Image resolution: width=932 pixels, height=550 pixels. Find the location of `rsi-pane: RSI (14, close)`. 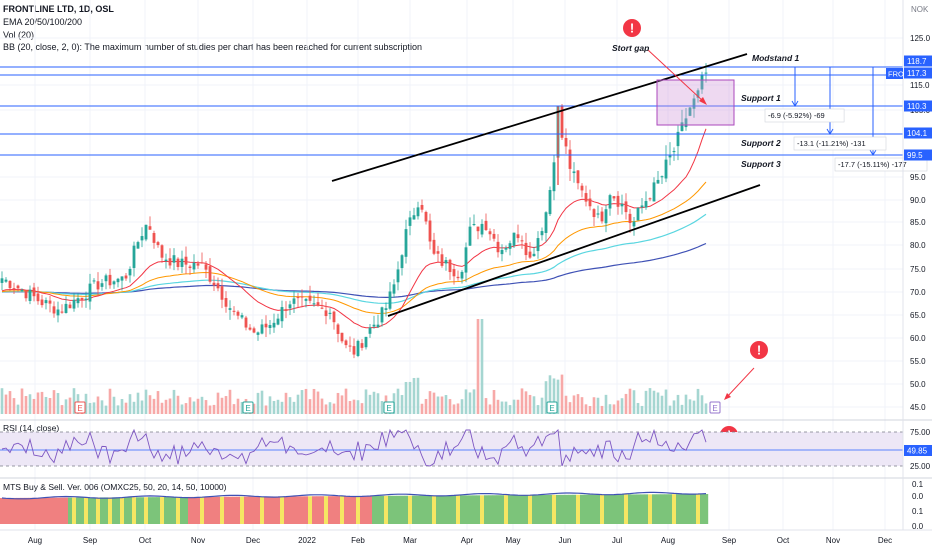

rsi-pane: RSI (14, close) is located at coordinates (466, 443).